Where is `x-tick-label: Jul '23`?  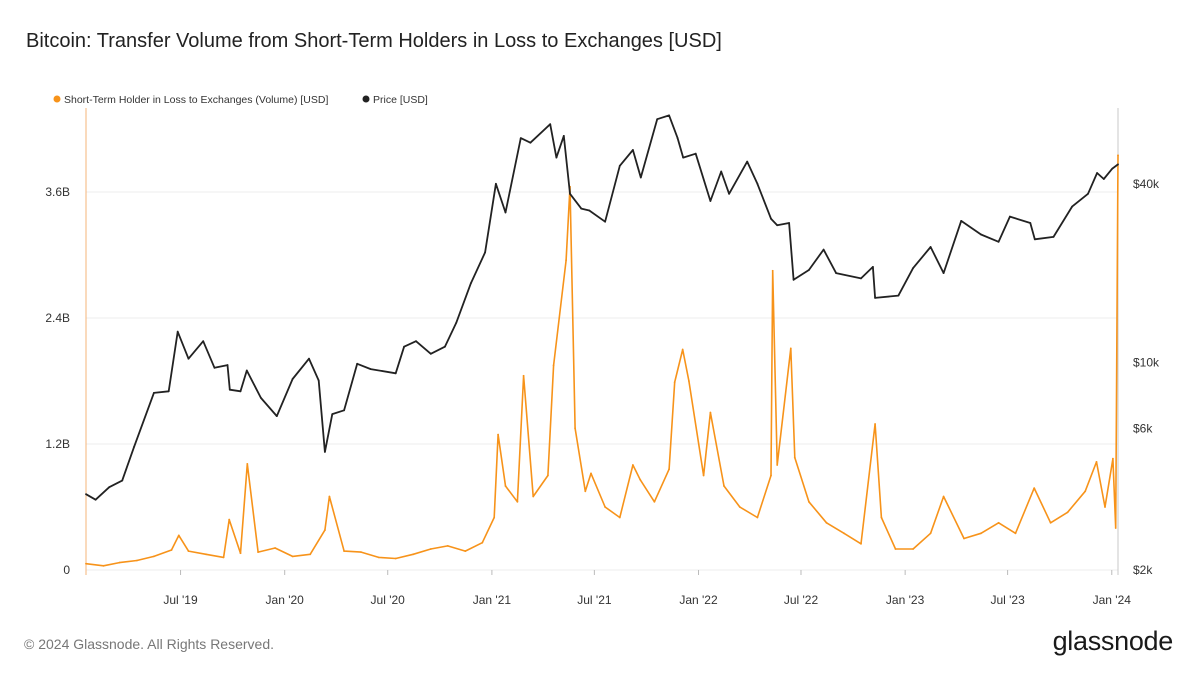 x-tick-label: Jul '23 is located at coordinates (1007, 600).